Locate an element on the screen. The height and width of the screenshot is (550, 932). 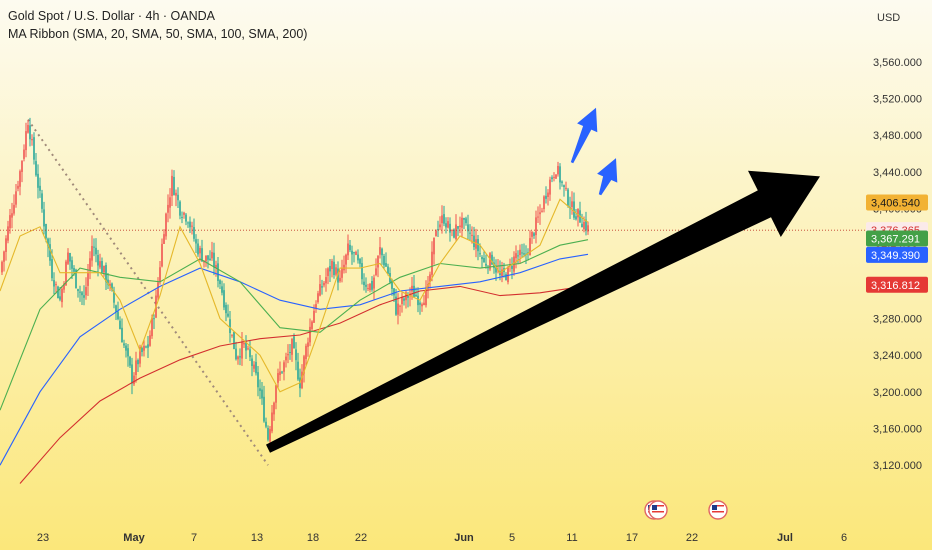
event-flag-icon is located at coordinates (718, 510).